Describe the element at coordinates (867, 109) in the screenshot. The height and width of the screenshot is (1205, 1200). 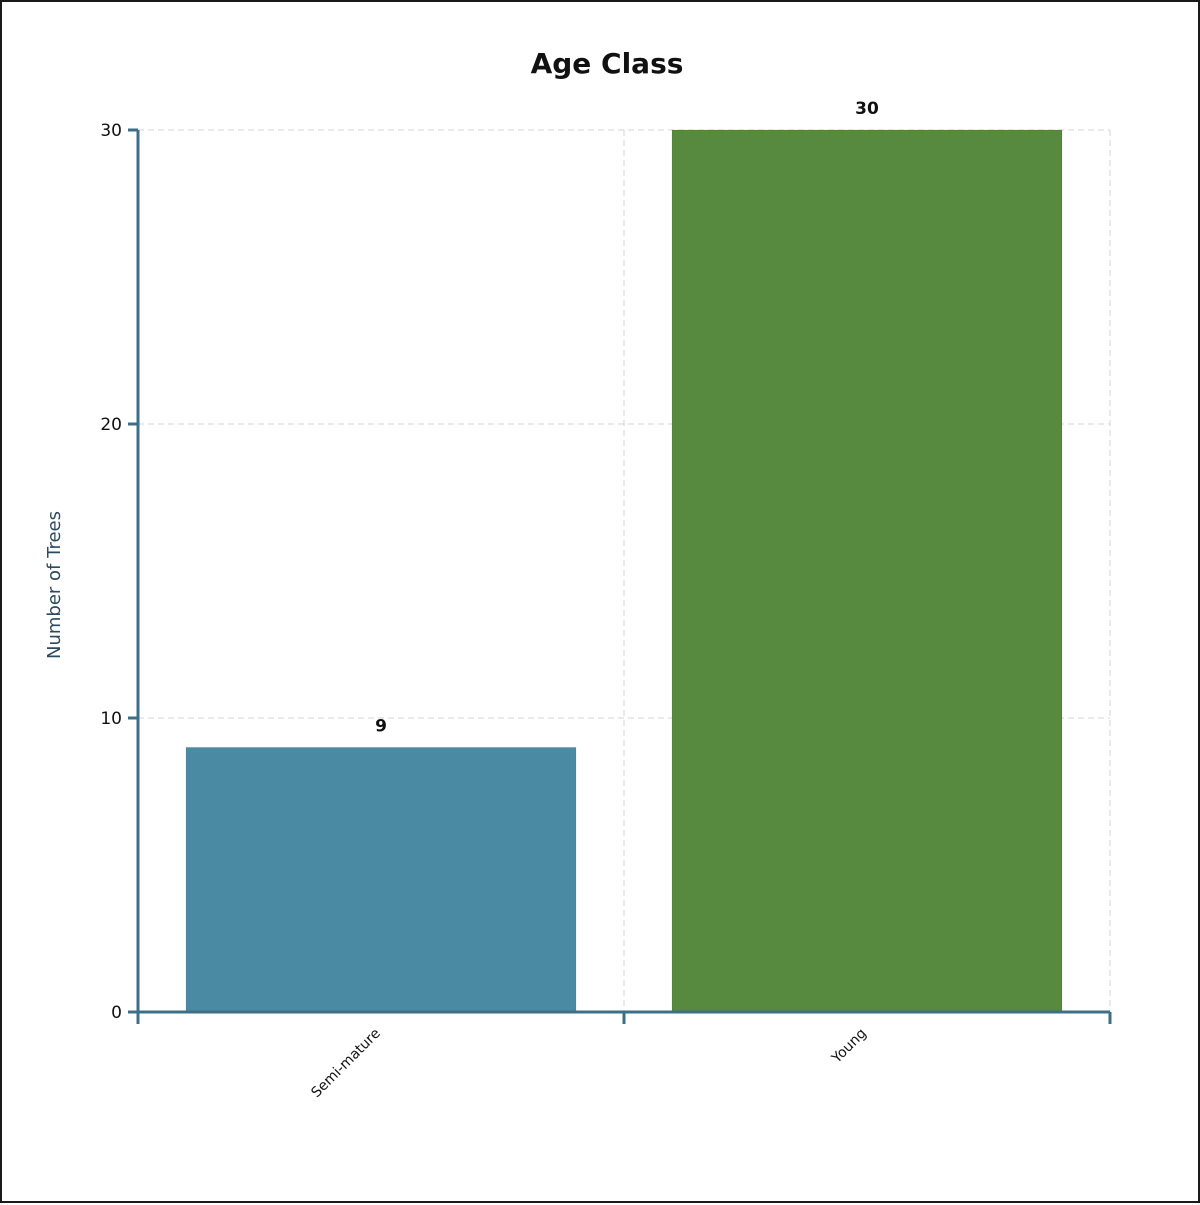
I see `data-label: 30` at that location.